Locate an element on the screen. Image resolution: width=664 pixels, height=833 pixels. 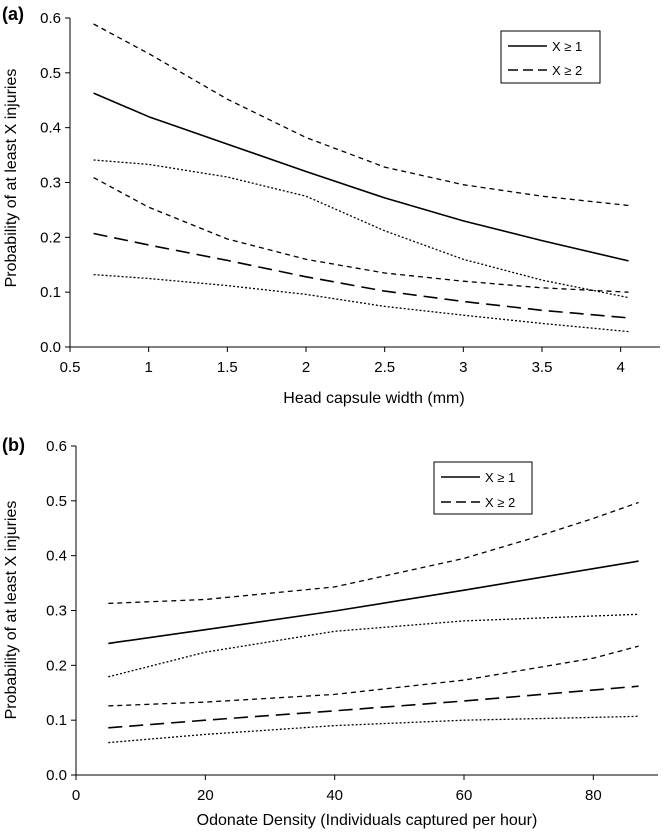
panel-b-x-tick-label: 80 is located at coordinates (593, 795).